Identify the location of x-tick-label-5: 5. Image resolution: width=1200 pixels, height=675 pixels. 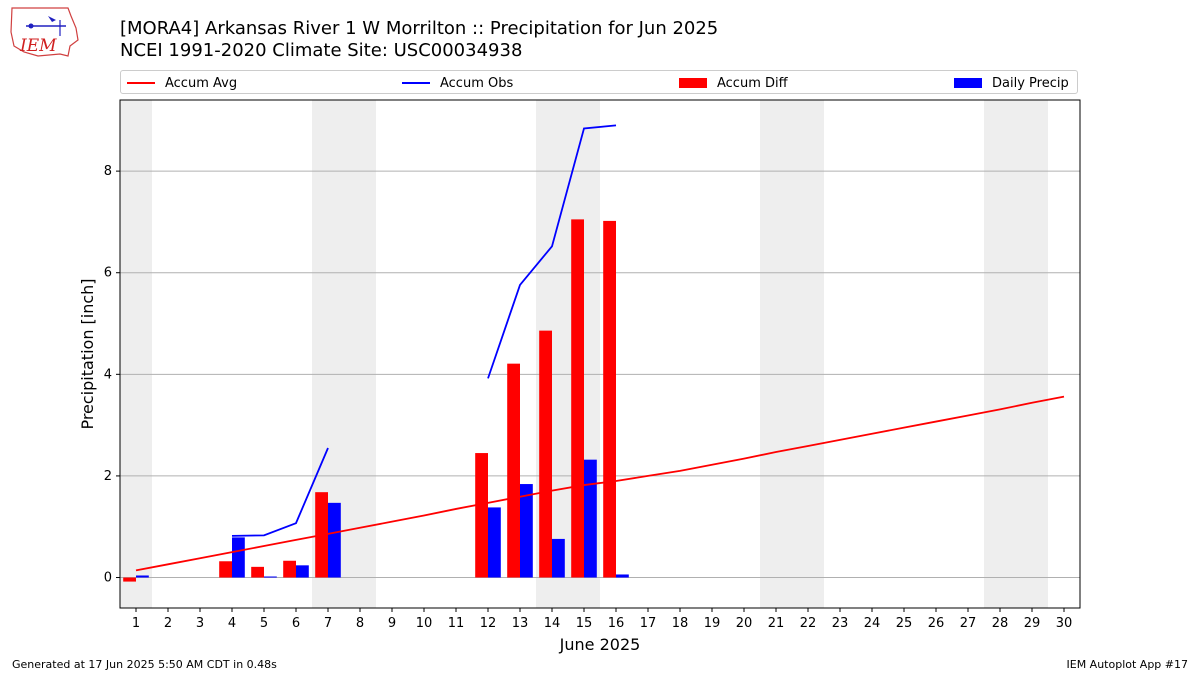
(264, 623).